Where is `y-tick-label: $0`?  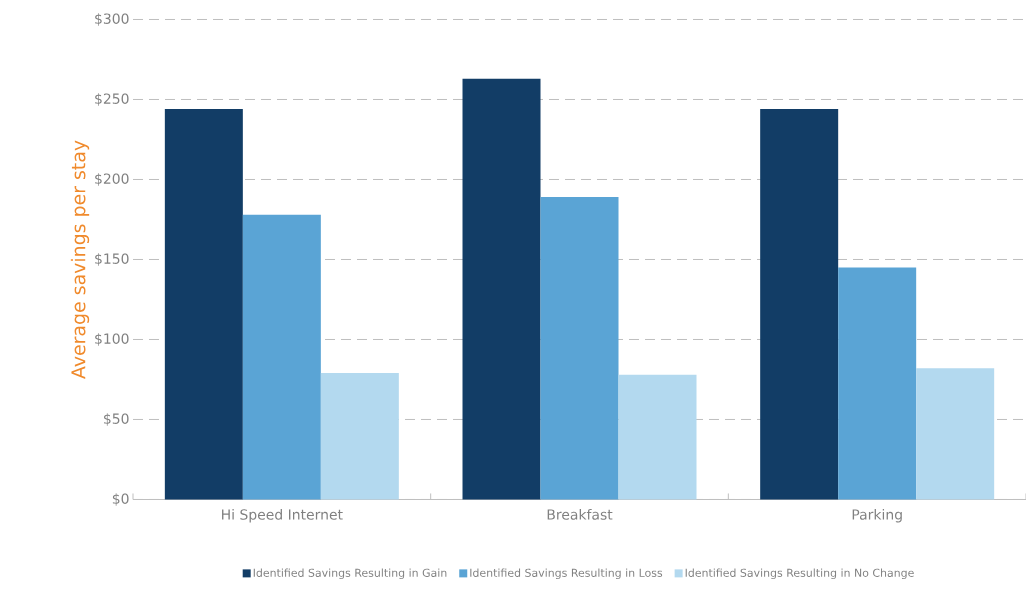
y-tick-label: $0 is located at coordinates (120, 499).